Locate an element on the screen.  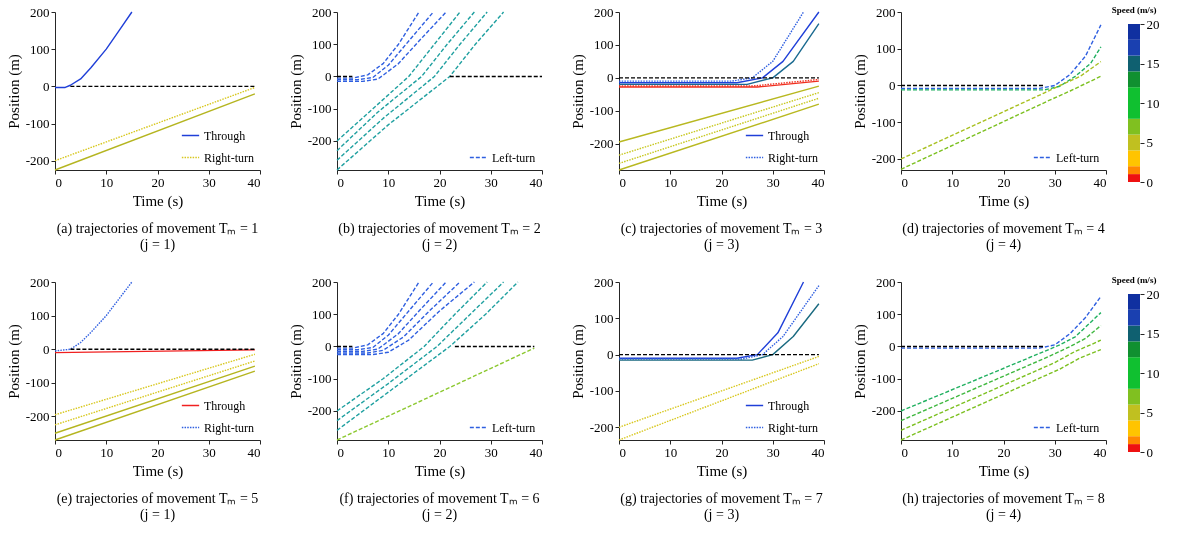
text: (f) trajectories of movement Tₘ = 6 is located at coordinates (439, 499).